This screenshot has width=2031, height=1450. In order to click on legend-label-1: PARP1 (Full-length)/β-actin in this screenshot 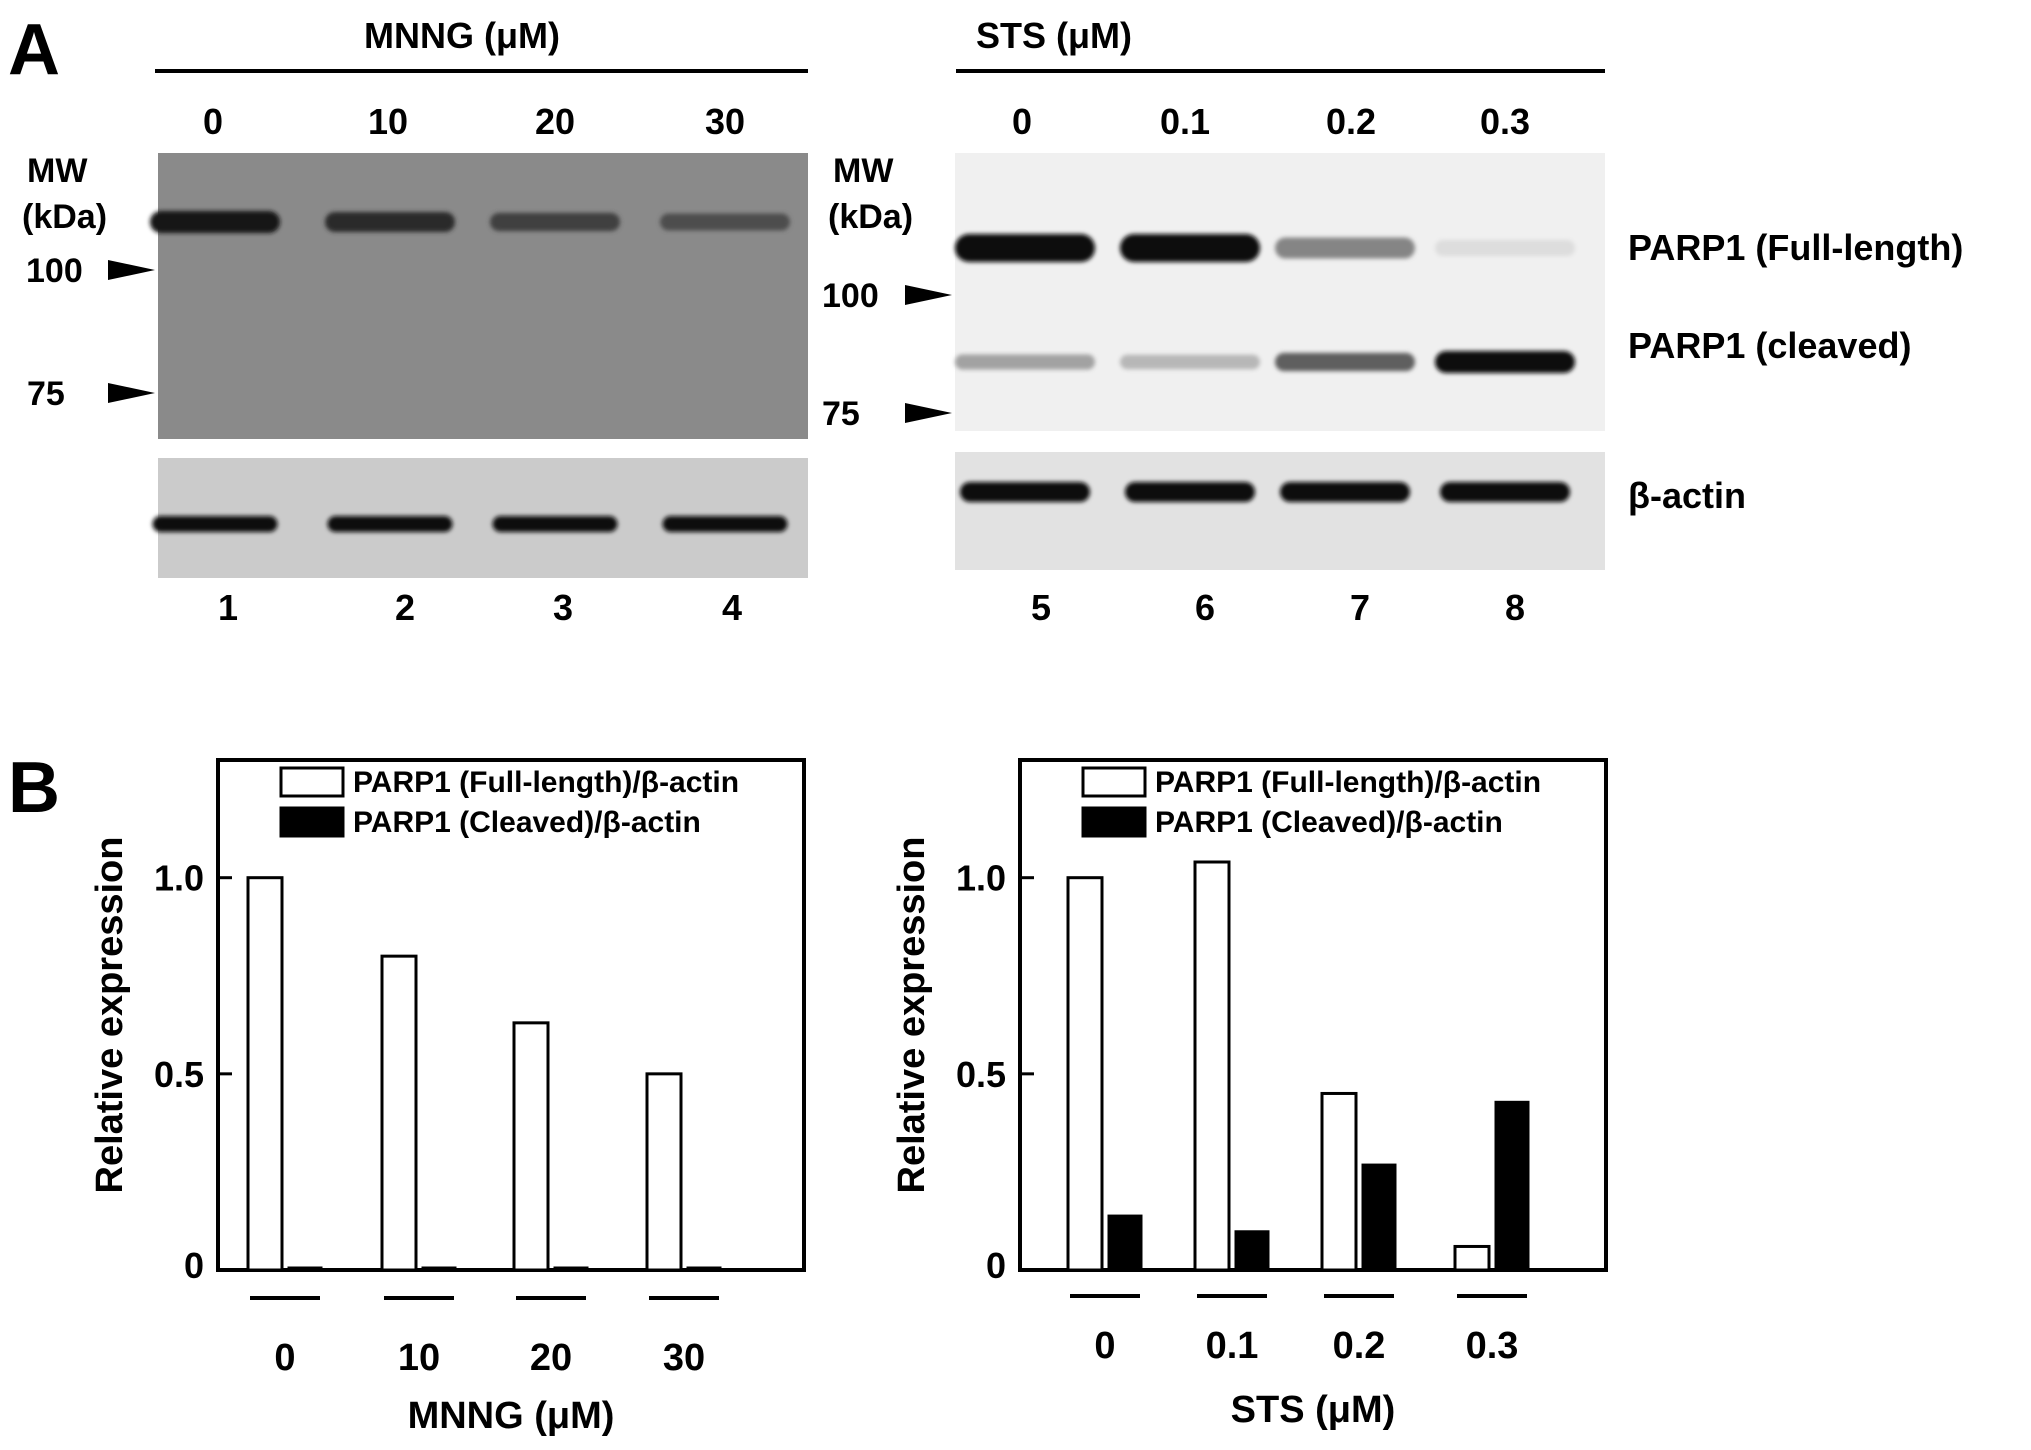, I will do `click(546, 782)`.